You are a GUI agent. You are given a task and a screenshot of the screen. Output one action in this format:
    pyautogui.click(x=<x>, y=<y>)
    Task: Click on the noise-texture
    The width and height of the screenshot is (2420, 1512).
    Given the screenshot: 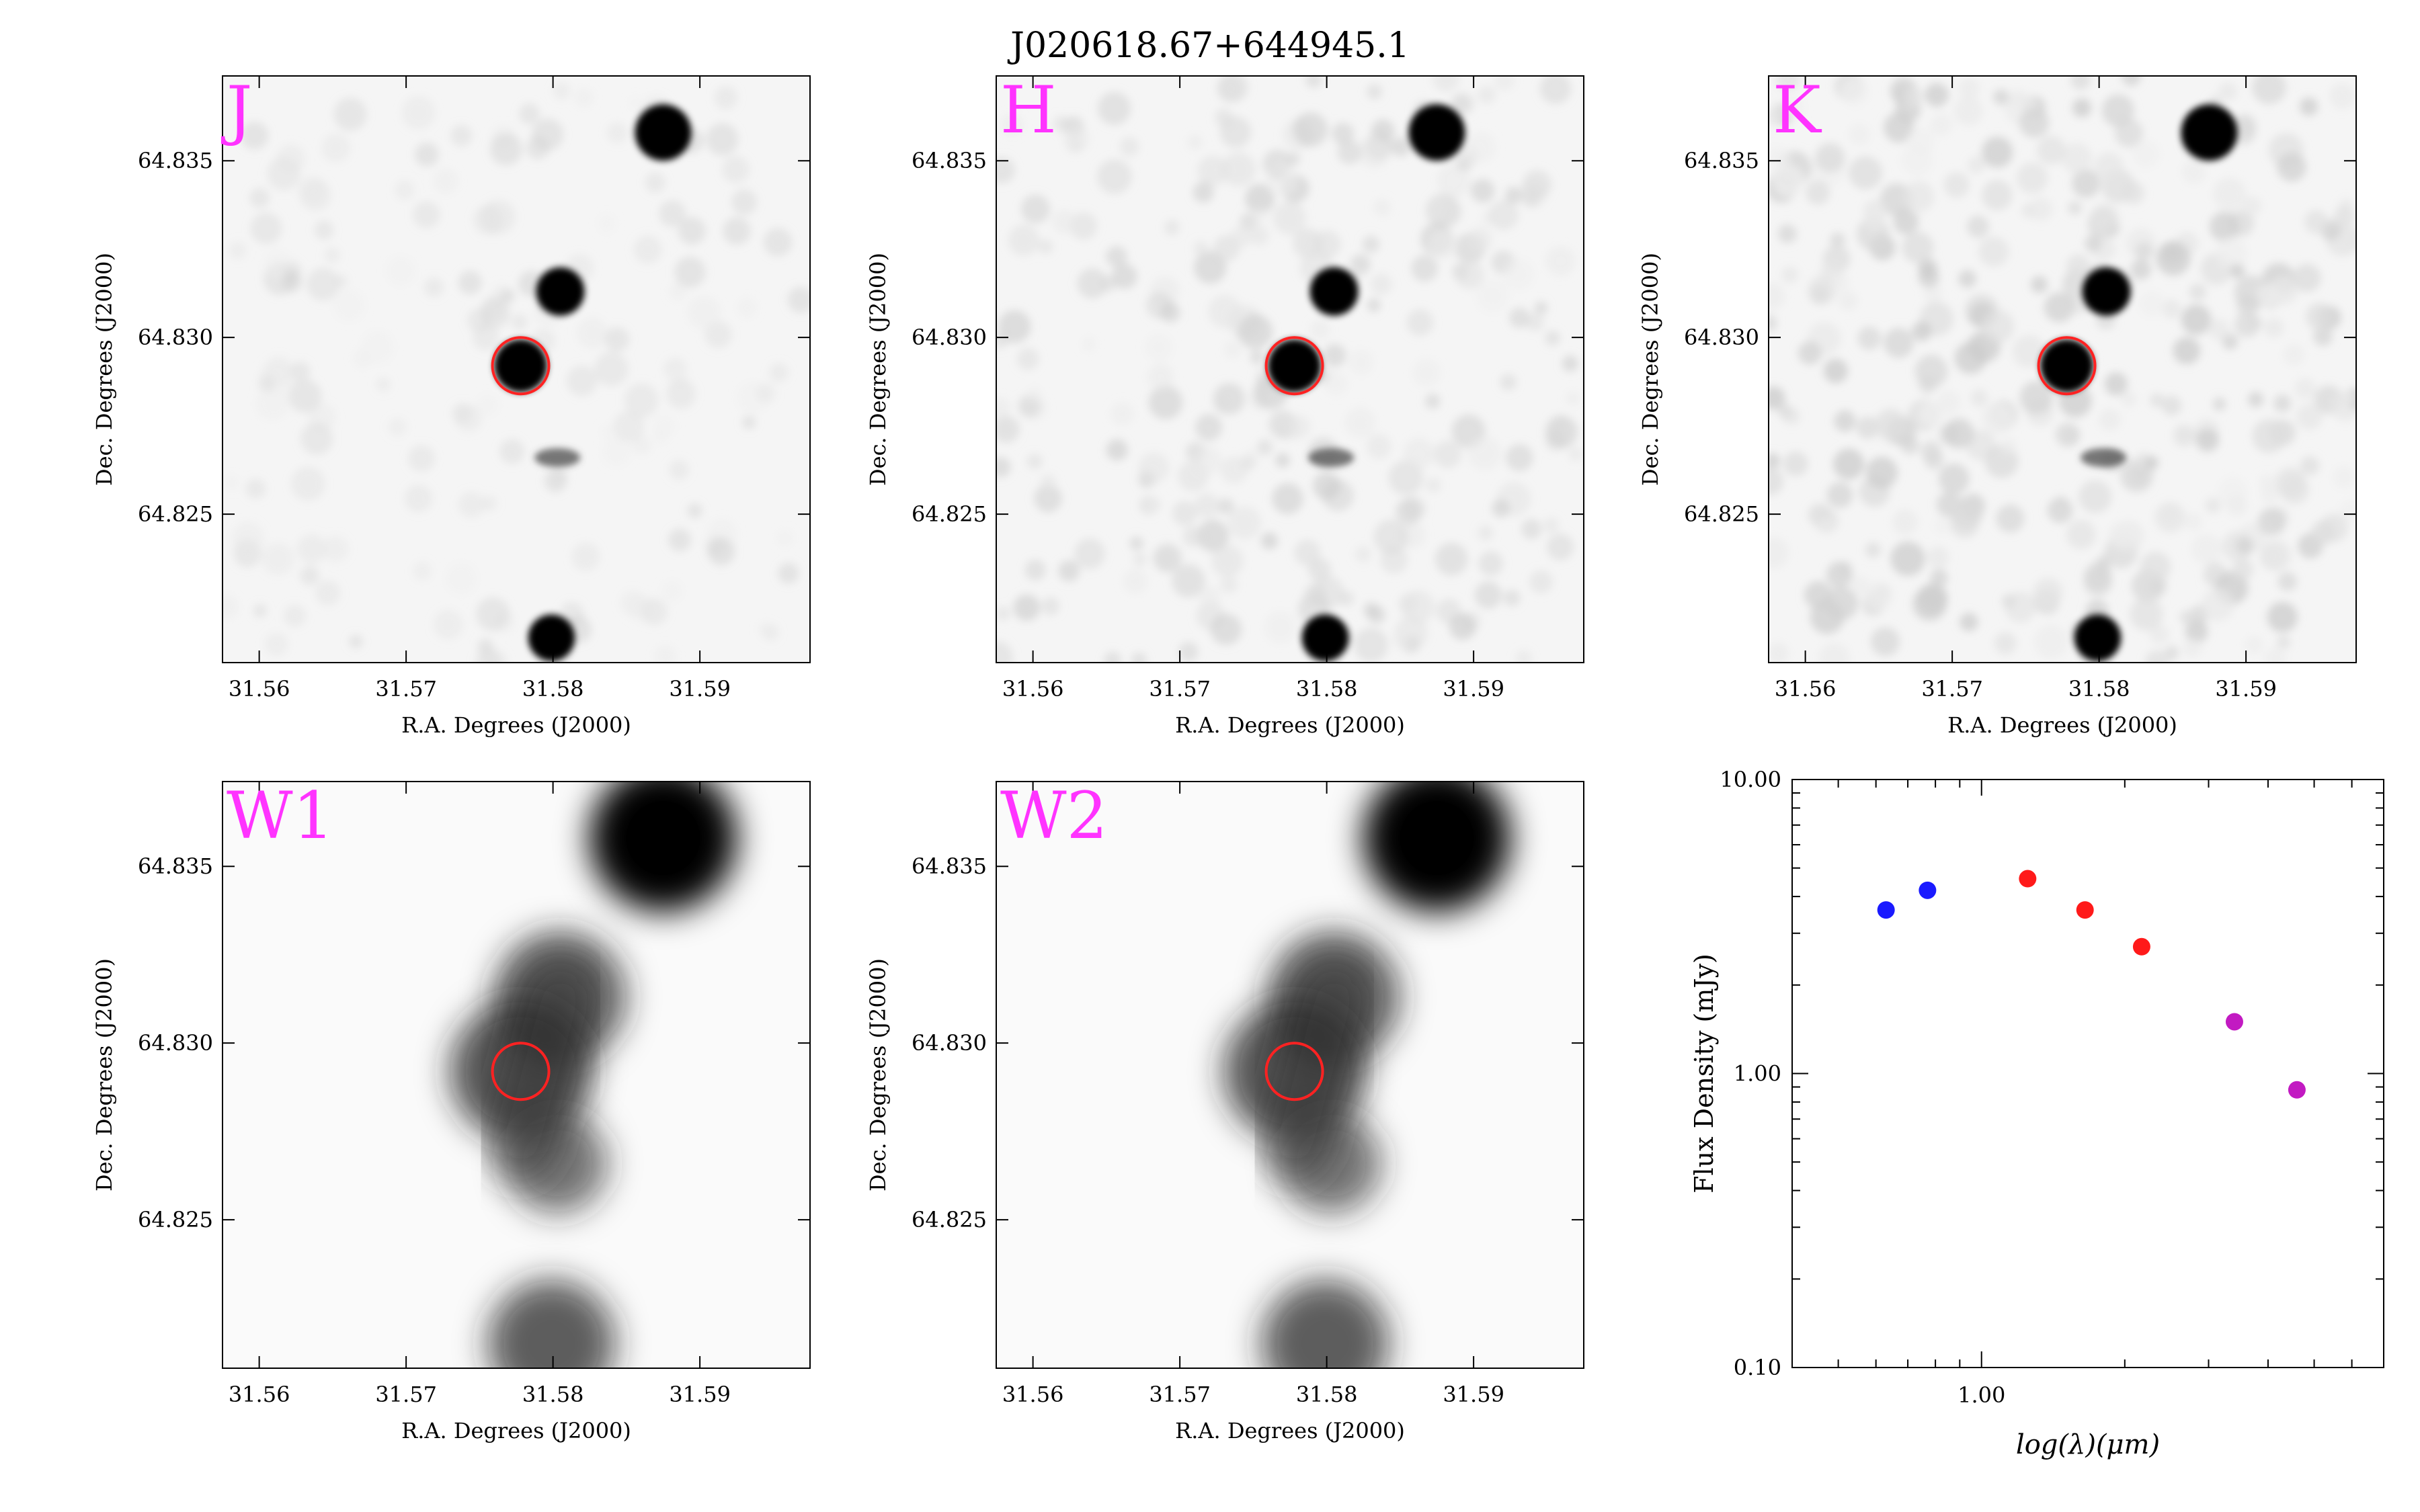 What is the action you would take?
    pyautogui.click(x=2062, y=369)
    